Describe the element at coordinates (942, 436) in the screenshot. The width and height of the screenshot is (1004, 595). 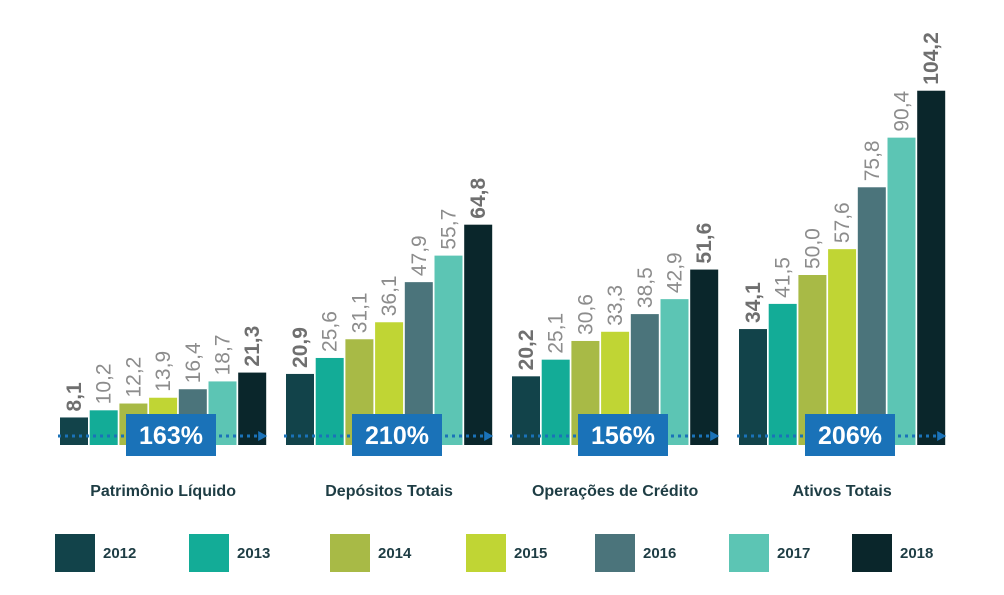
I see `growth-arrow-head-ativos-totais` at that location.